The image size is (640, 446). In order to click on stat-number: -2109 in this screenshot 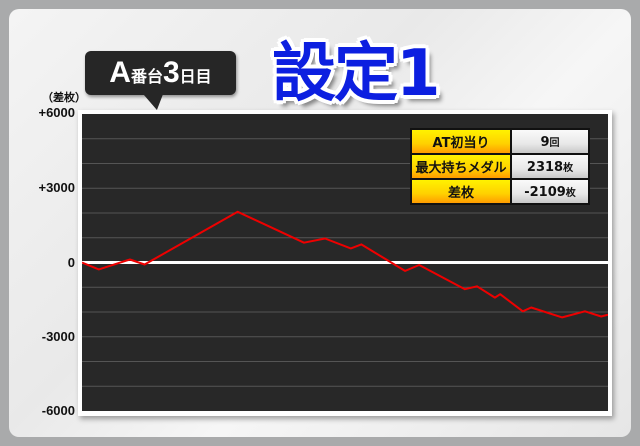, I will do `click(545, 192)`.